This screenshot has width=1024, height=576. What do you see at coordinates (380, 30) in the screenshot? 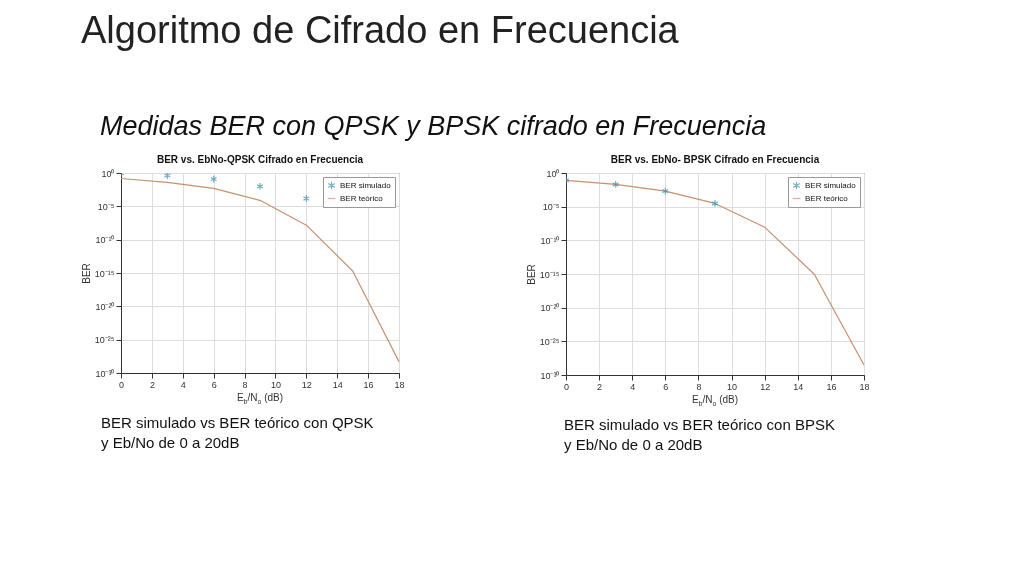
I see `text: Algoritmo de Cifrado en Frecuencia` at bounding box center [380, 30].